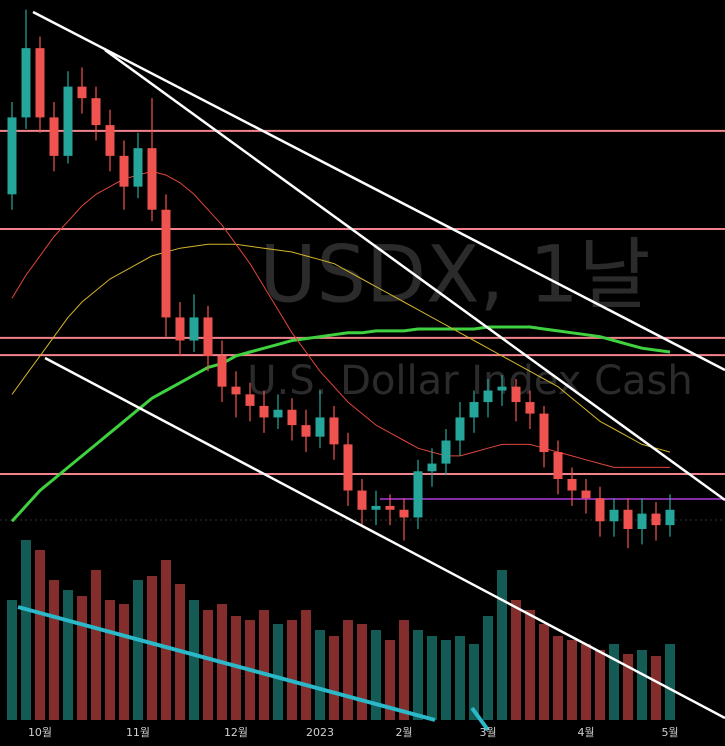 The image size is (725, 746). What do you see at coordinates (487, 732) in the screenshot?
I see `x-tick-label: 3월` at bounding box center [487, 732].